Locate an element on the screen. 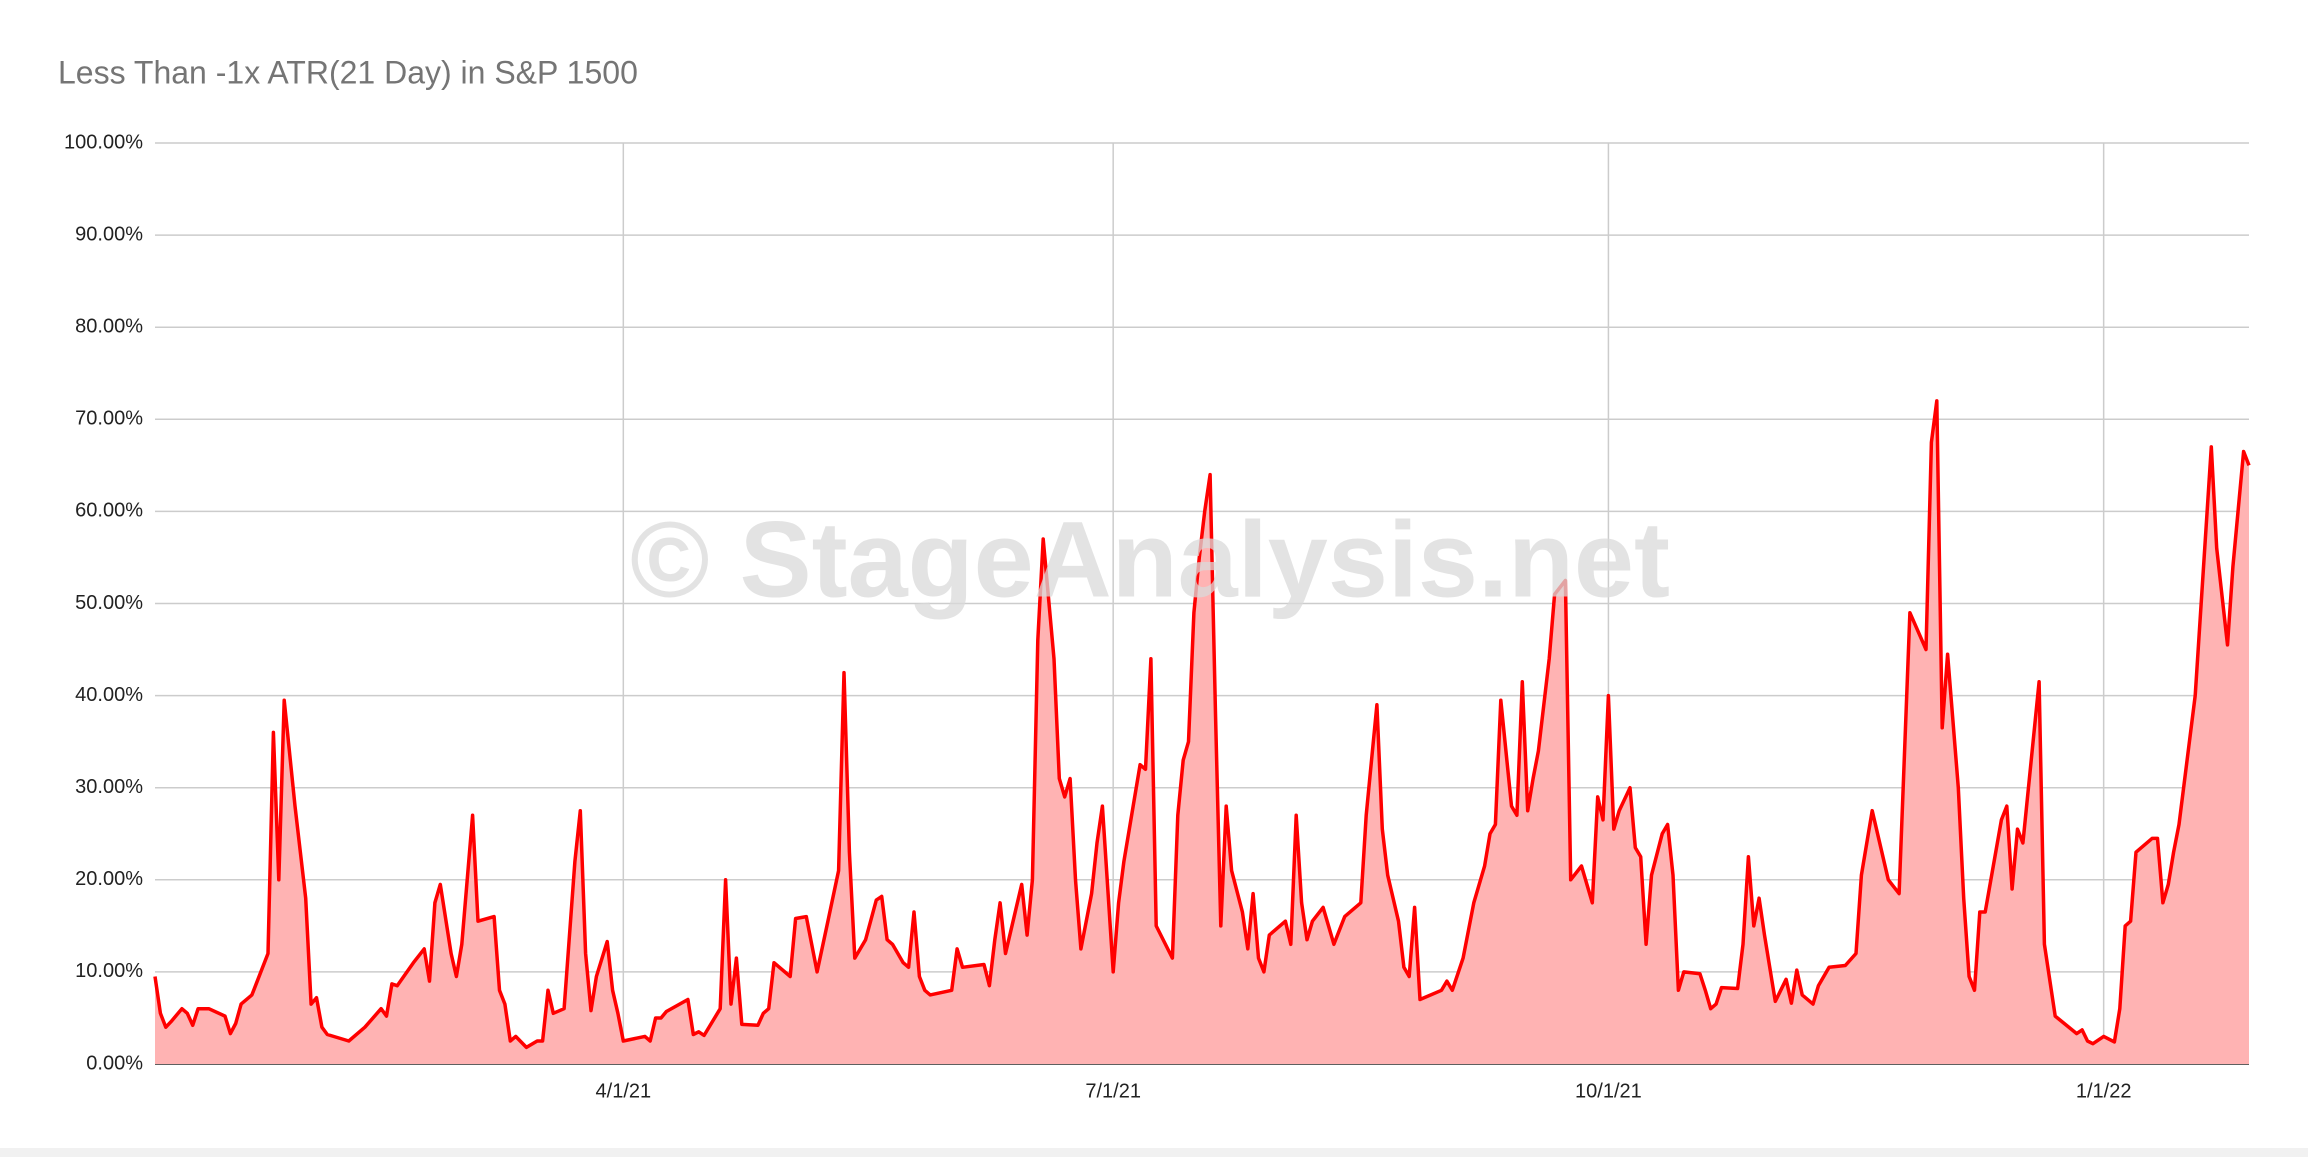 Image resolution: width=2308 pixels, height=1157 pixels. x-tick-label: 4/1/21 is located at coordinates (624, 1091).